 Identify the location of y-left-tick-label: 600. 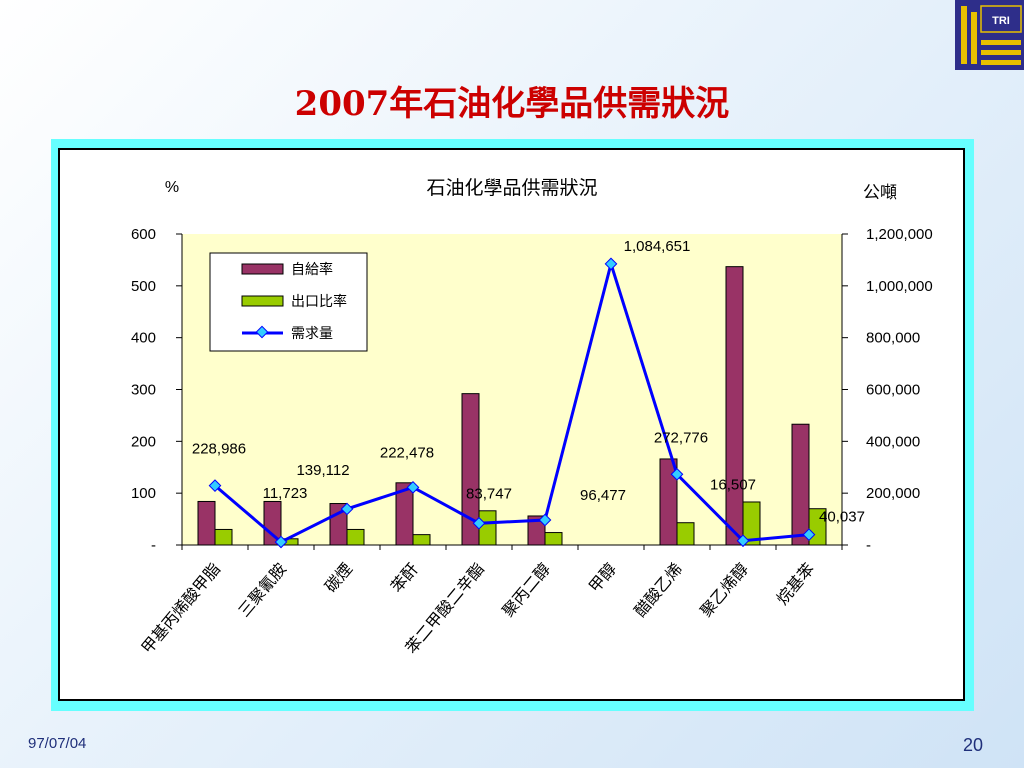
(143, 234).